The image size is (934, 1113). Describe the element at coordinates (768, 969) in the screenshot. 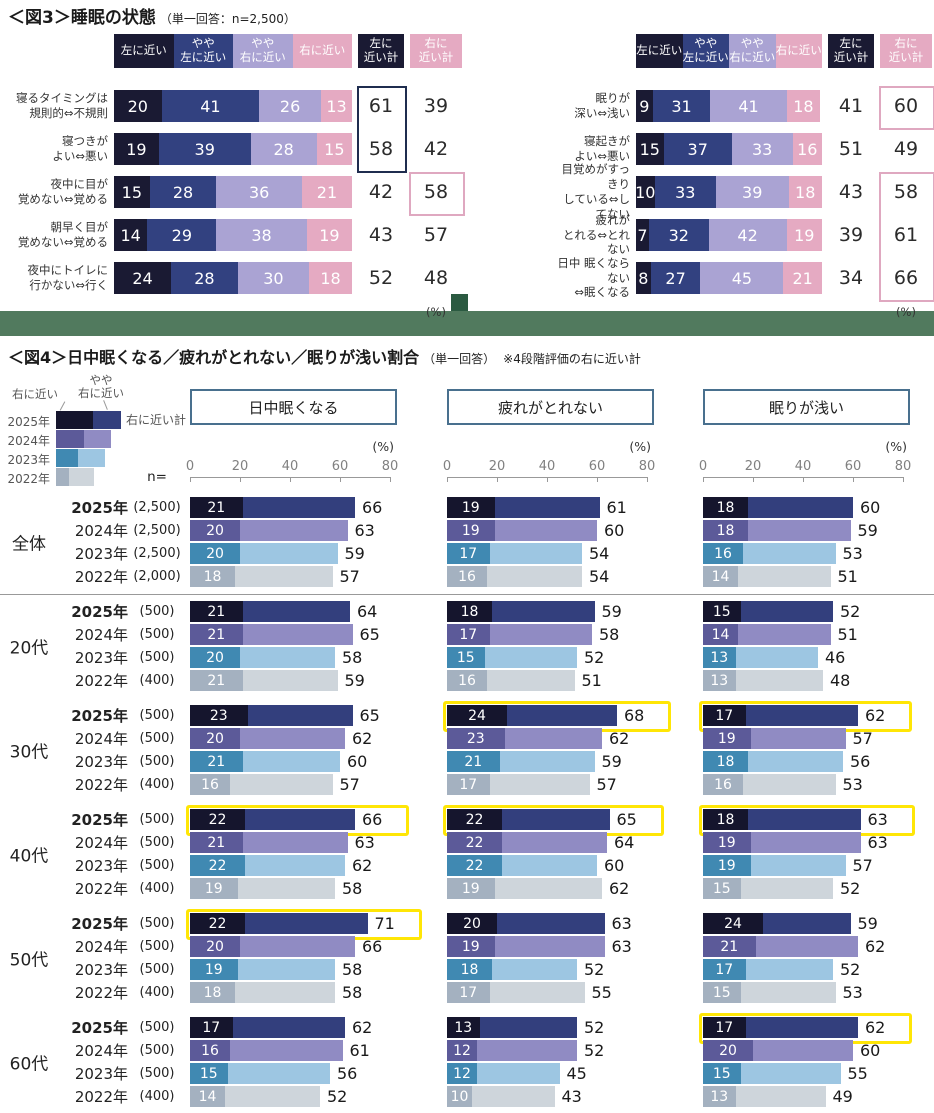

I see `year-bar: 17` at that location.